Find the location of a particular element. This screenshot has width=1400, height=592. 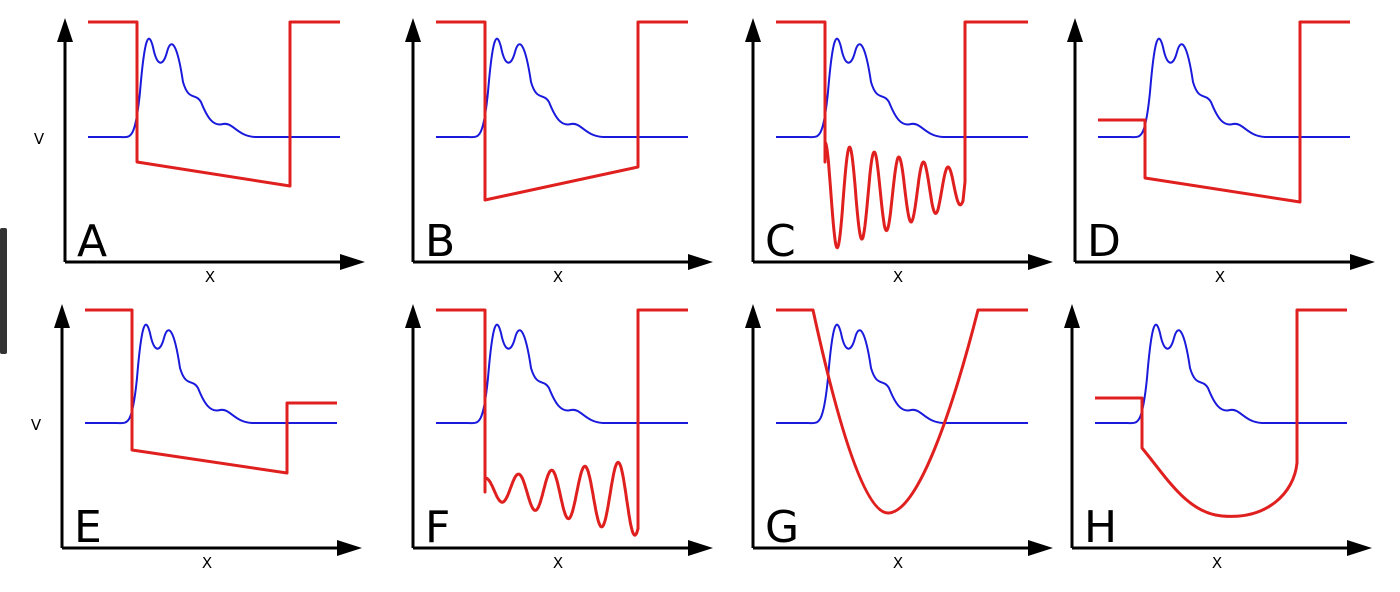

panel-letter: H is located at coordinates (1100, 527).